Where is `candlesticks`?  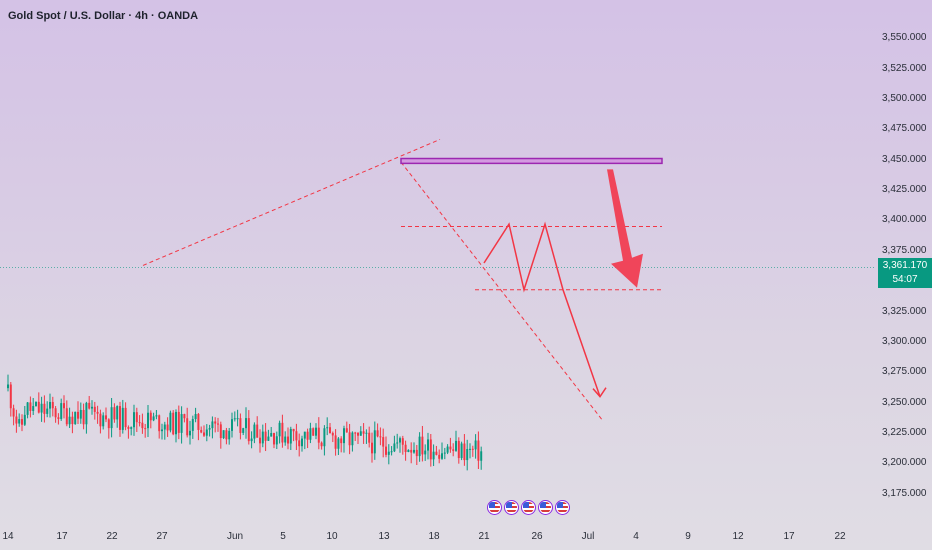 candlesticks is located at coordinates (245, 422).